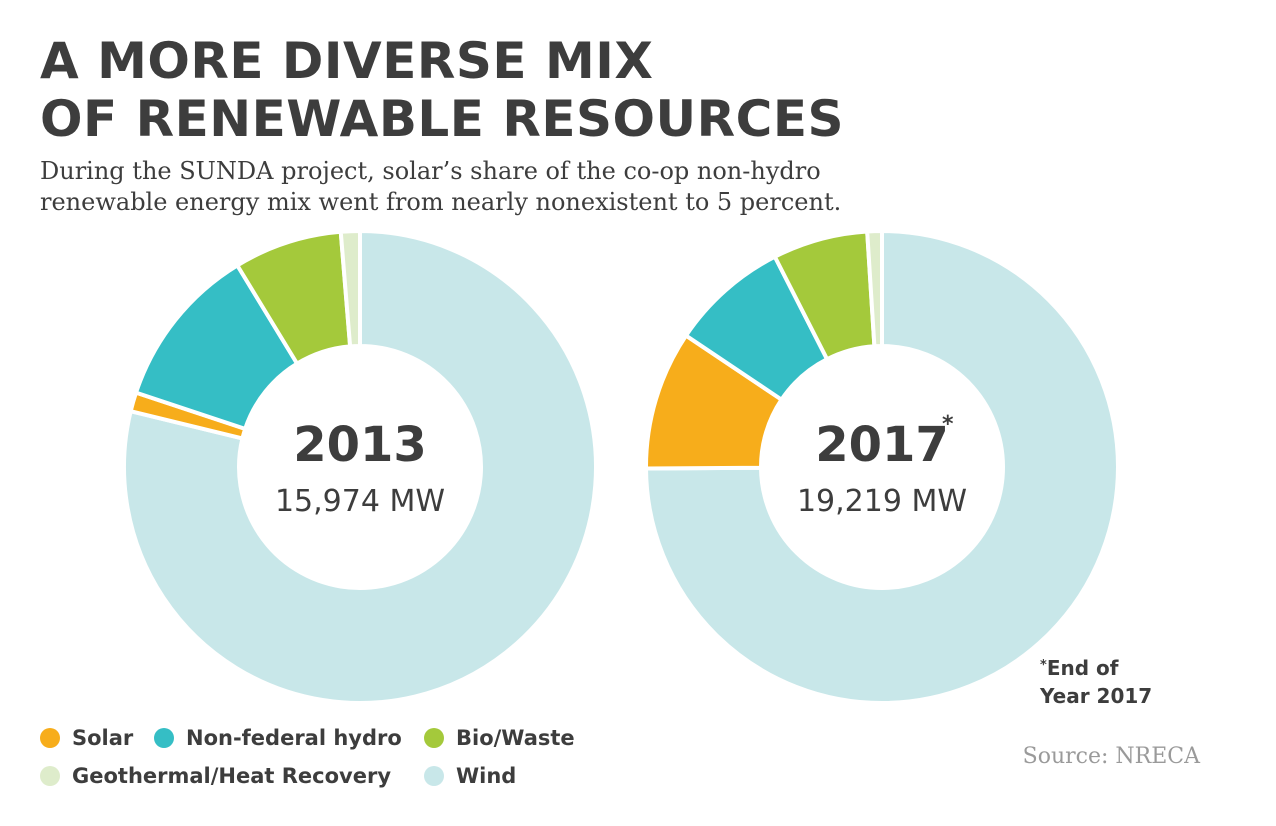  What do you see at coordinates (1043, 665) in the screenshot?
I see `footnote-marker: *` at bounding box center [1043, 665].